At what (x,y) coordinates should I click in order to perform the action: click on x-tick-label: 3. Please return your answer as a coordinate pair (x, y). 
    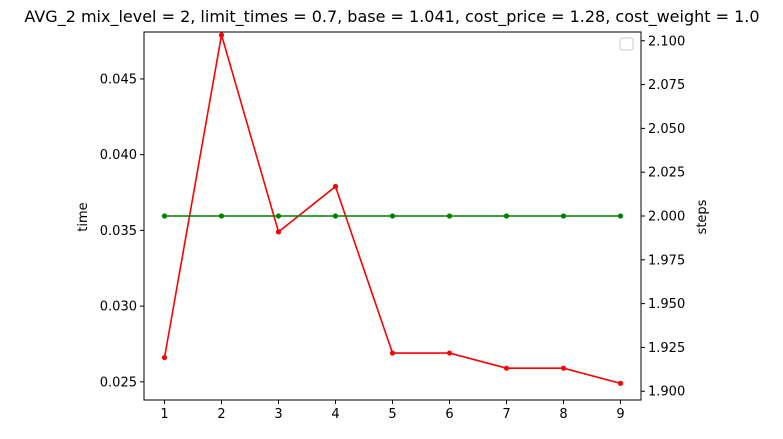
    Looking at the image, I should click on (278, 414).